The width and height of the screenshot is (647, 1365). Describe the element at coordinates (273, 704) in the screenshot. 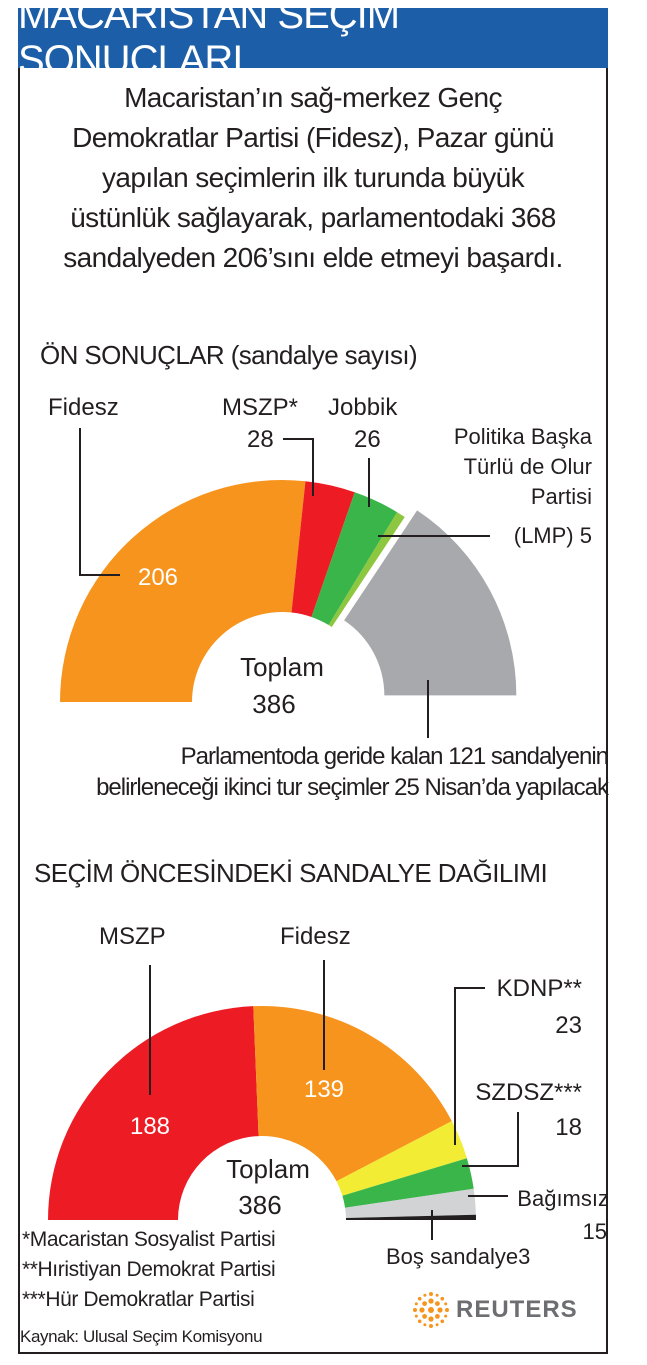

I see `chart1-center-total: 386` at that location.